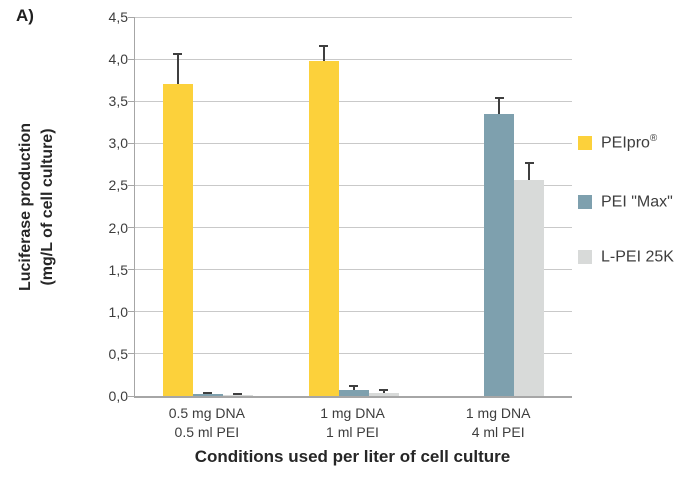 The image size is (700, 489). Describe the element at coordinates (118, 59) in the screenshot. I see `y-axis-tick-label: 4,0` at that location.